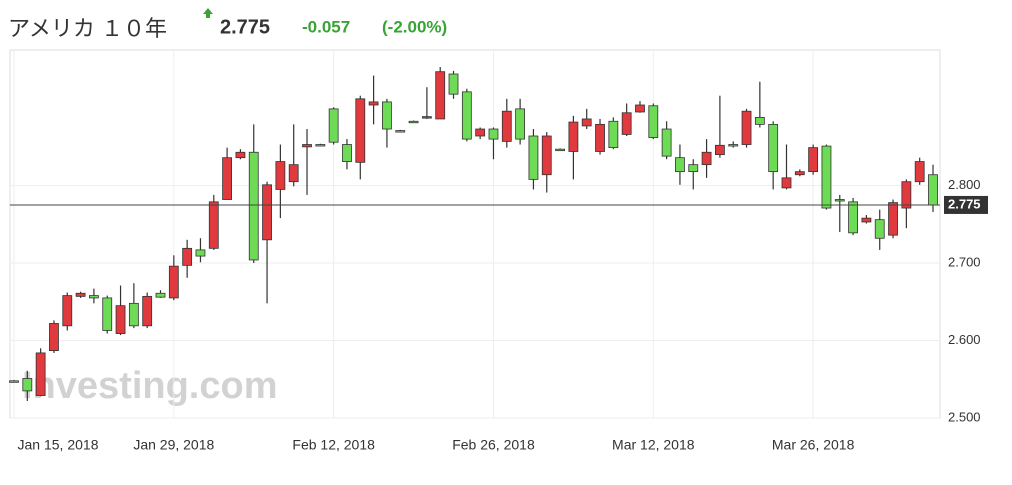 Image resolution: width=1012 pixels, height=485 pixels. I want to click on y-tick-label: 2.700, so click(964, 261).